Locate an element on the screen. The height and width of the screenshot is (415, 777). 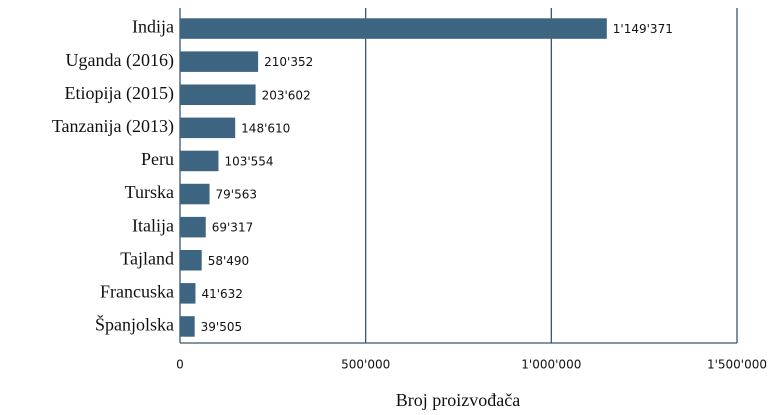
y-tick-label: Etiopija (2015) is located at coordinates (119, 93).